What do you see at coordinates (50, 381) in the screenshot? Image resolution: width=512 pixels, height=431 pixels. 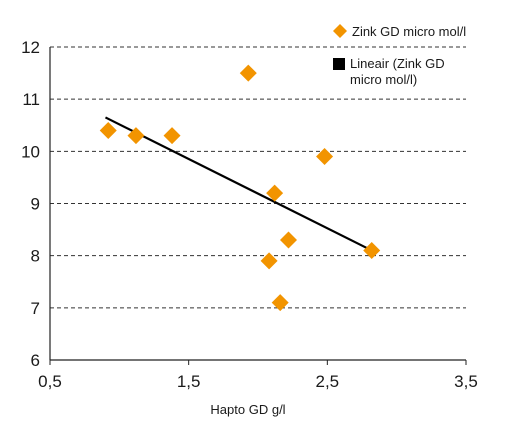 I see `x-tick-label: 0,5` at bounding box center [50, 381].